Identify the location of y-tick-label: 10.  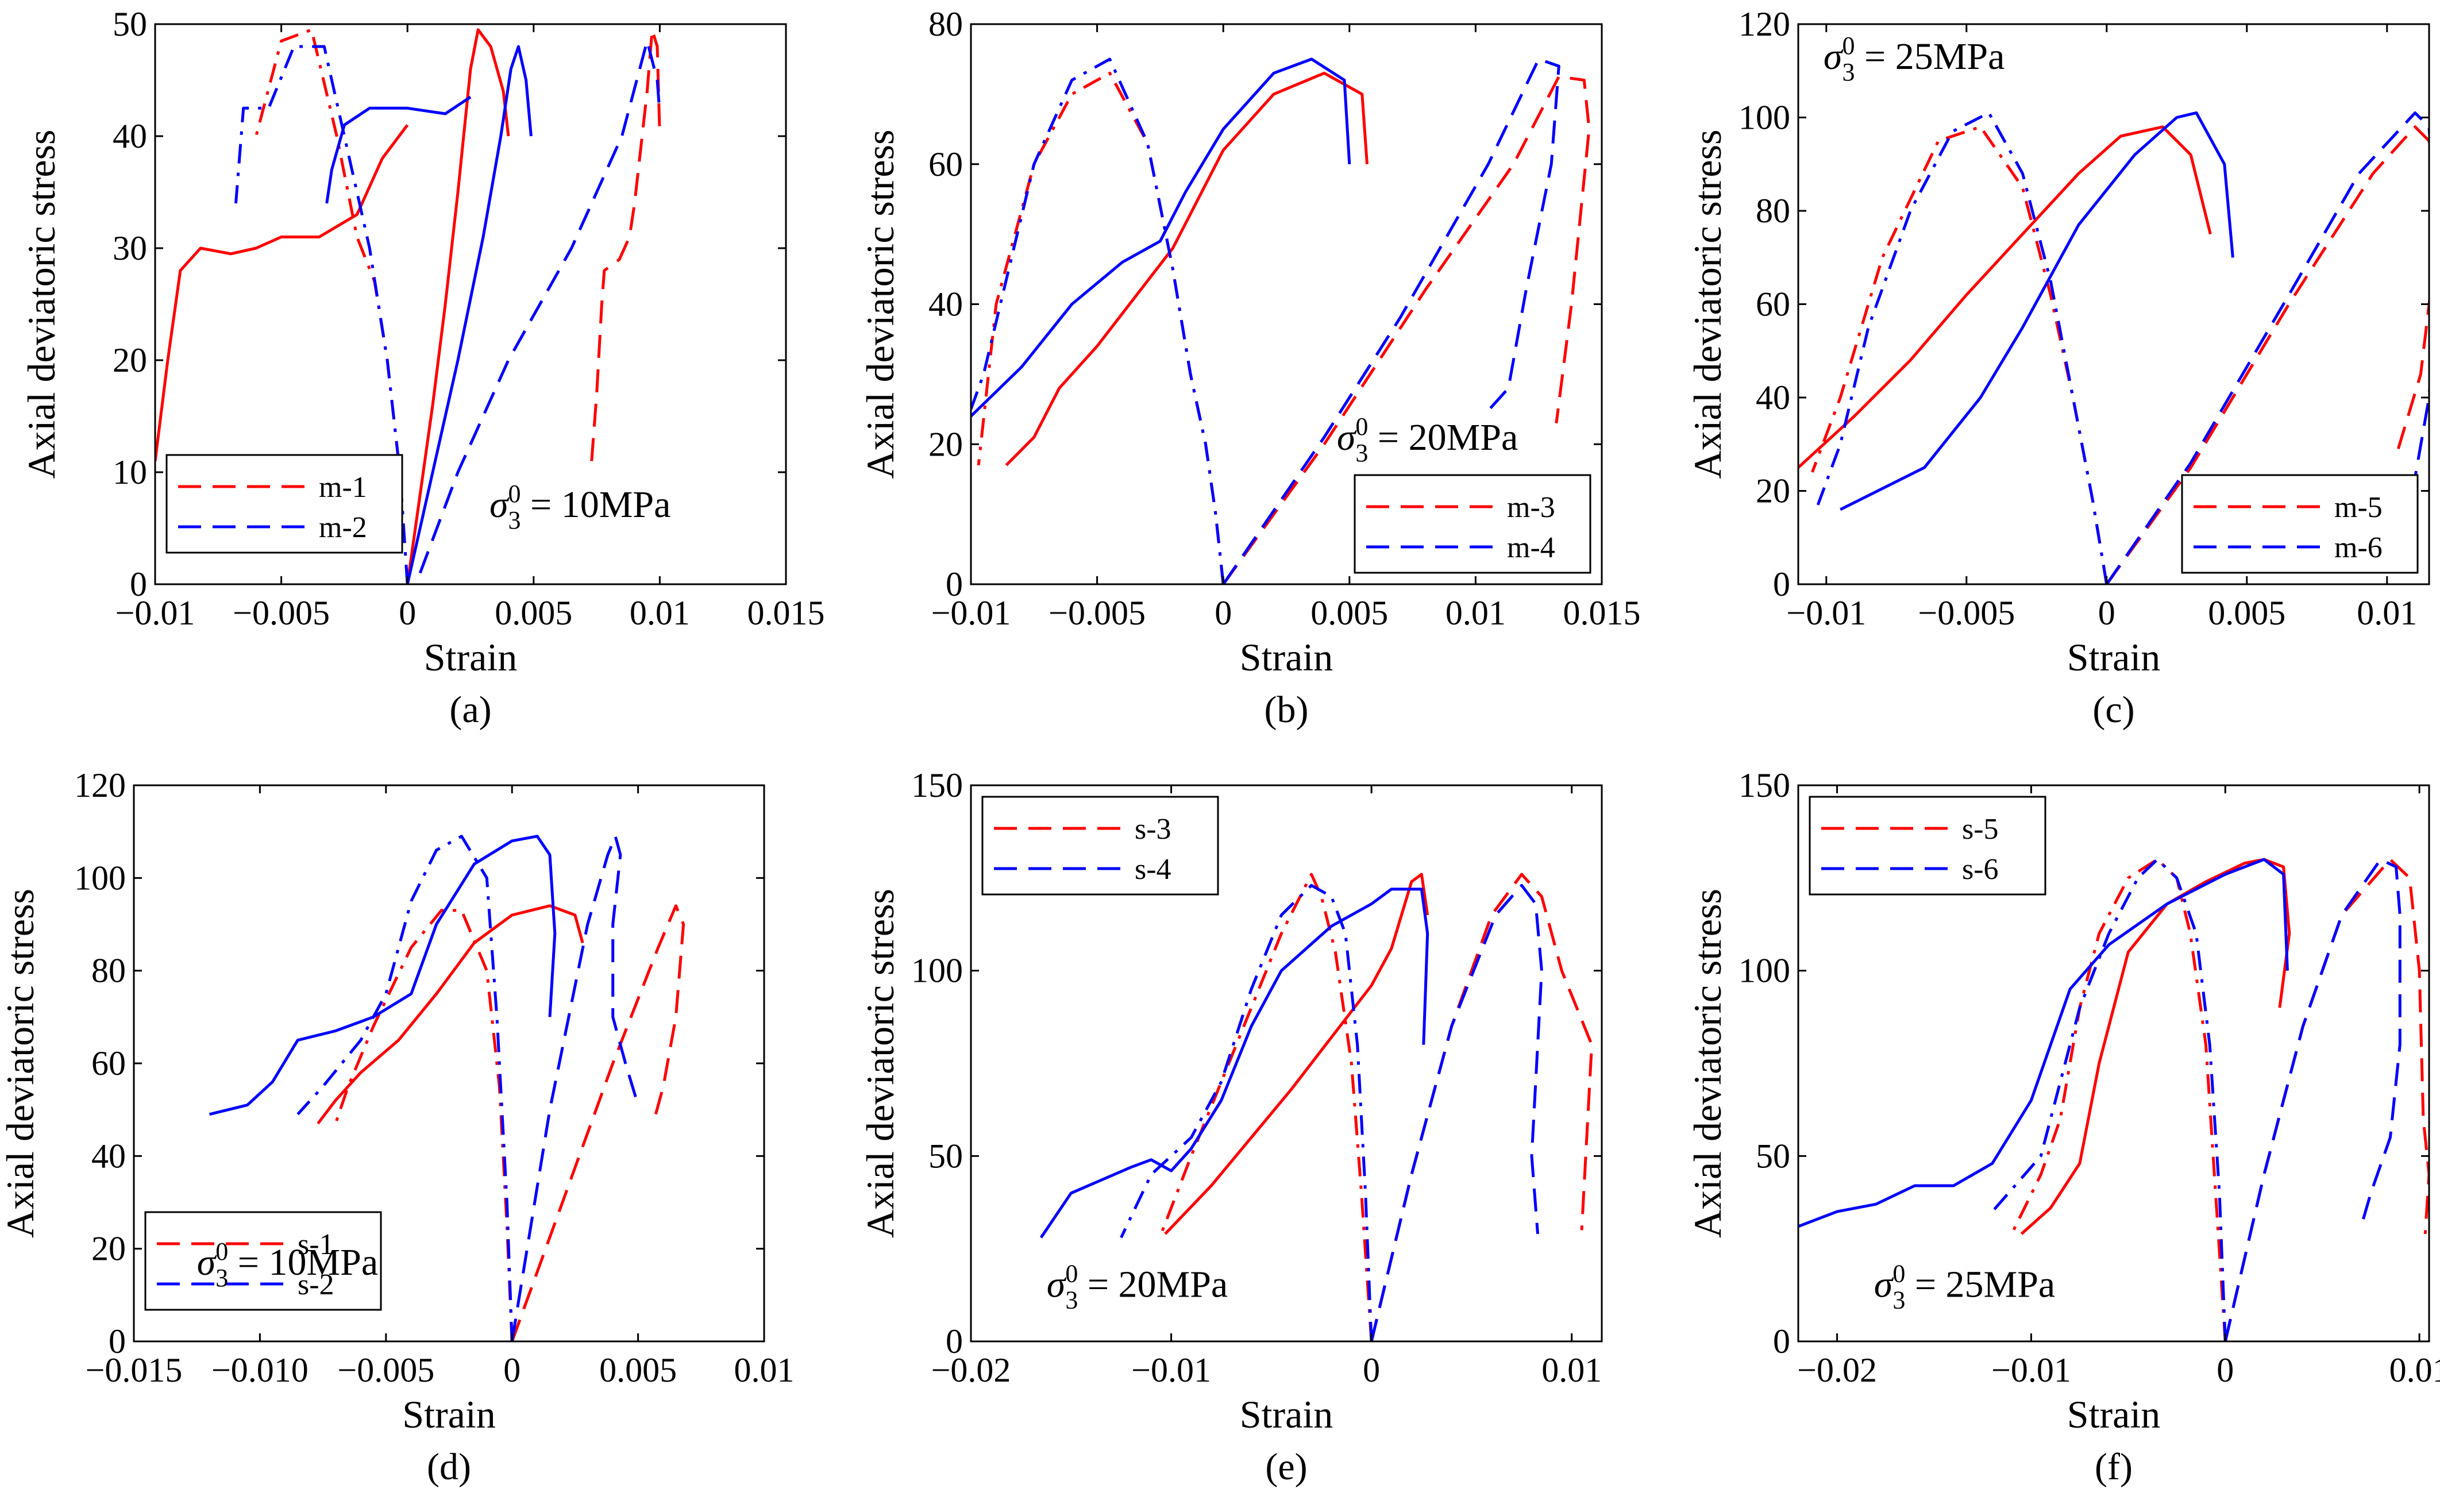
(130, 472).